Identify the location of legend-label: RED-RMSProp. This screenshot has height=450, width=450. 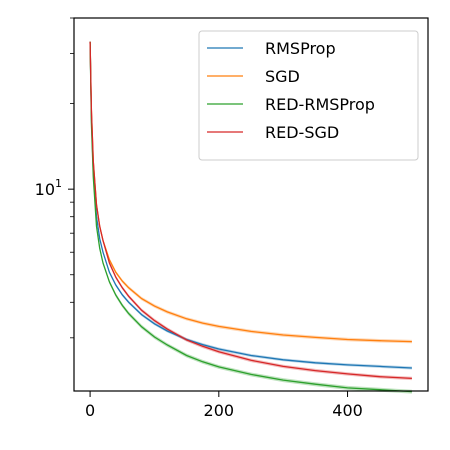
(320, 104).